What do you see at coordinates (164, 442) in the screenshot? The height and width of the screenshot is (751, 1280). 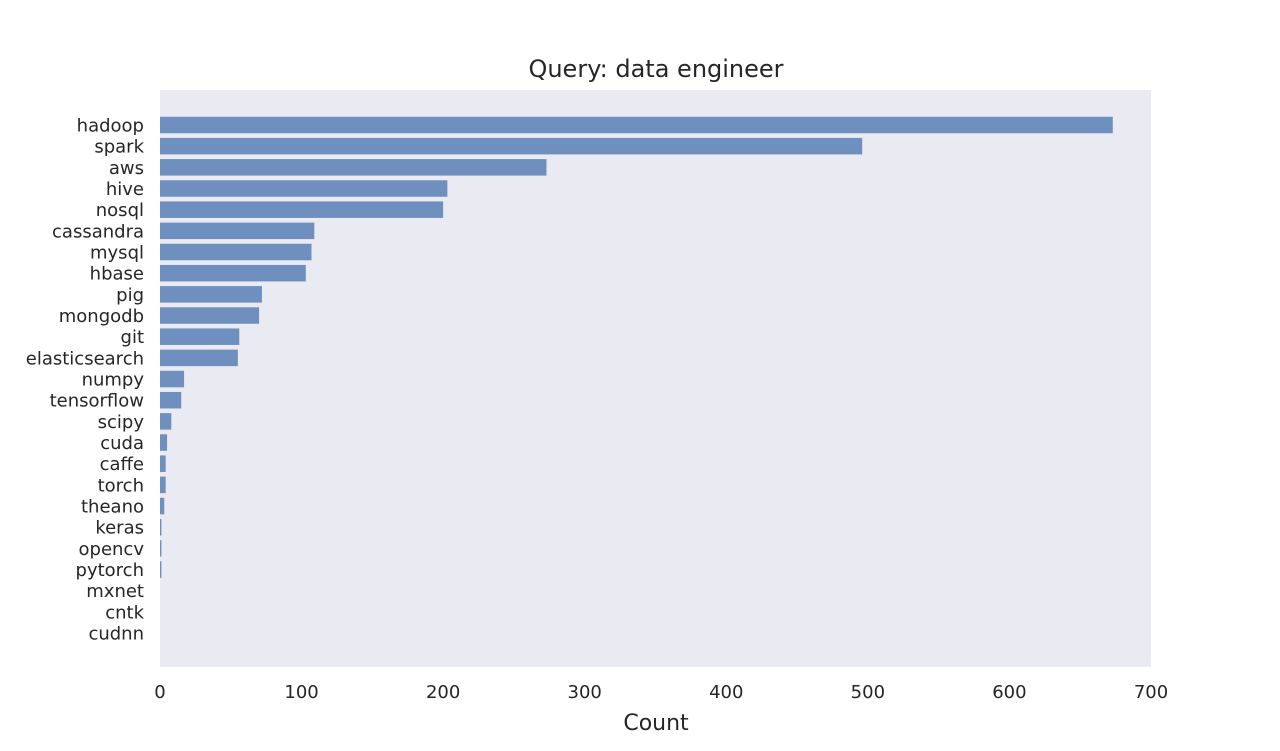 I see `bar-cuda` at bounding box center [164, 442].